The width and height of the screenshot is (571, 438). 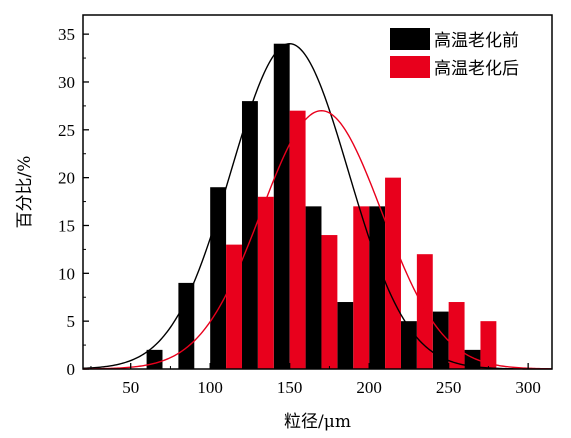 I want to click on x-tick-label: 150, so click(x=290, y=387).